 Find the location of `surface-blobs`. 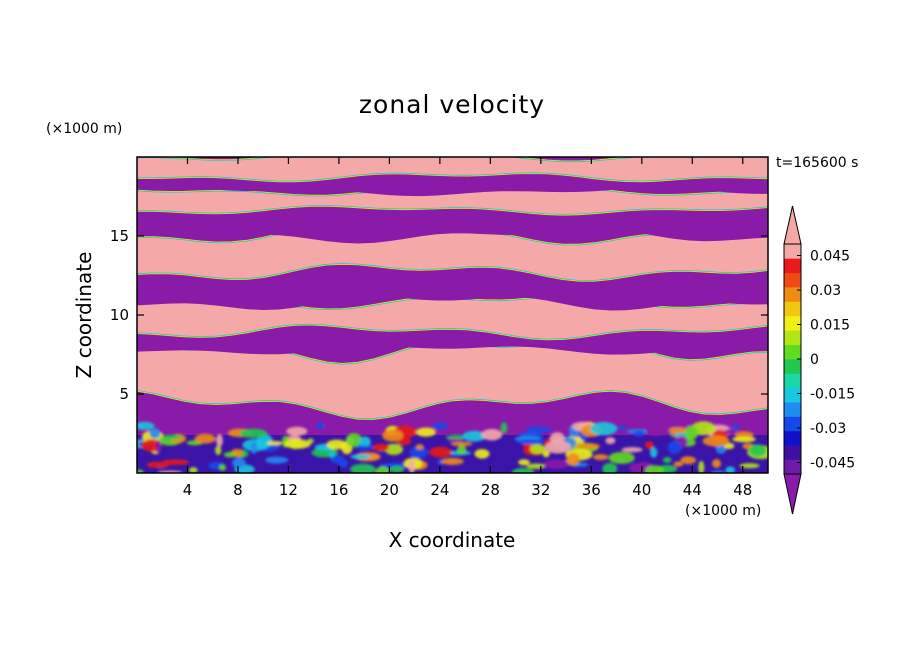

surface-blobs is located at coordinates (452, 446).